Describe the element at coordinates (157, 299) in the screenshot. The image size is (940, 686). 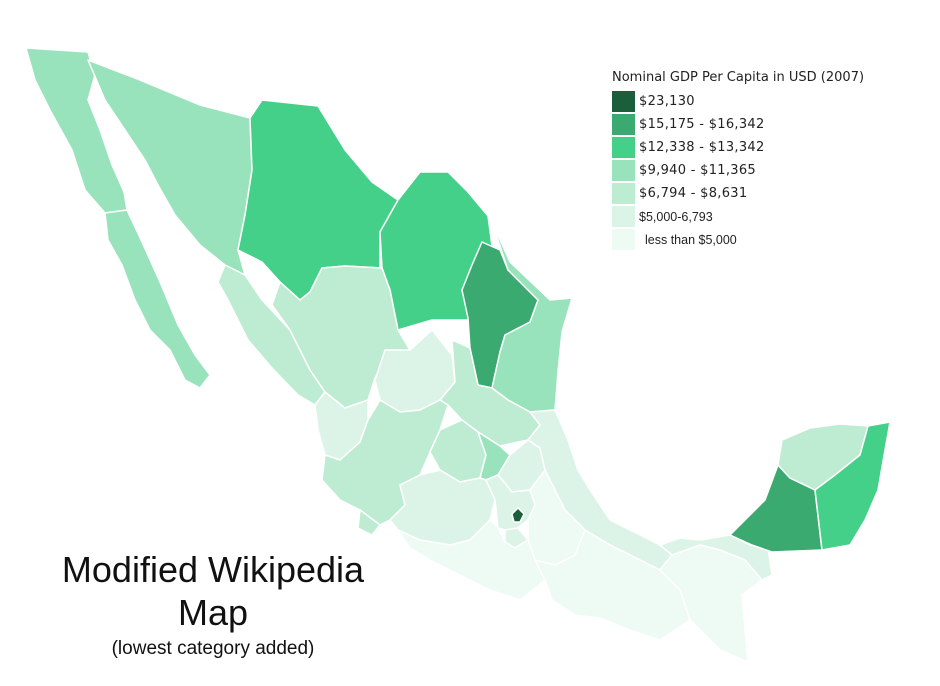
I see `region-baja-california-sur: Baja California Sur` at that location.